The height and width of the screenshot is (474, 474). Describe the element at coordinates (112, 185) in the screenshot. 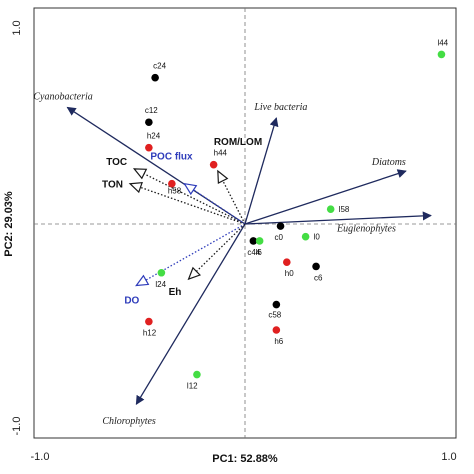

I see `vector-label-ton: TON` at that location.